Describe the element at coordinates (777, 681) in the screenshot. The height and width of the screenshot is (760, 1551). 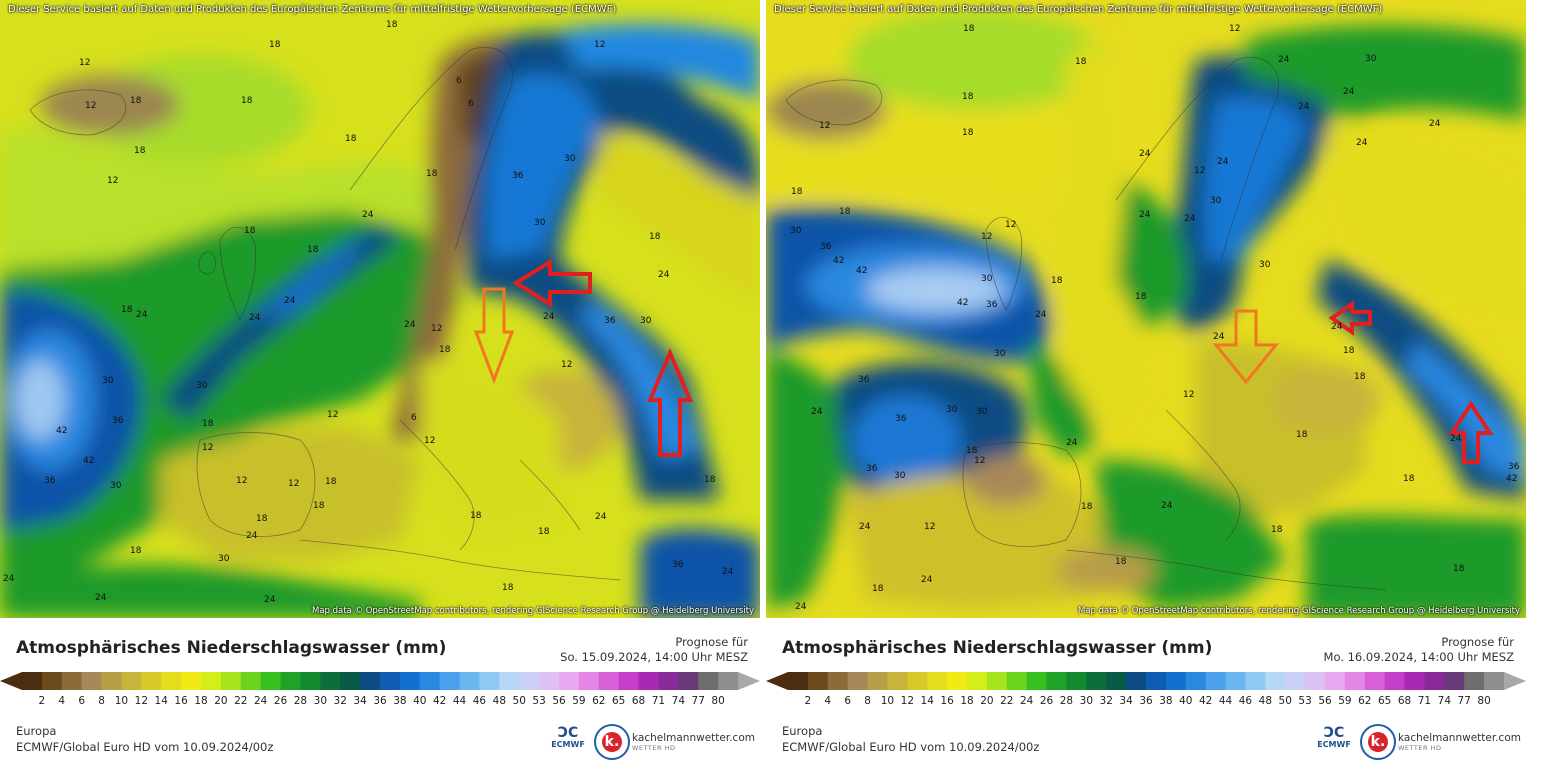
I see `colorbar-min-arrow` at that location.